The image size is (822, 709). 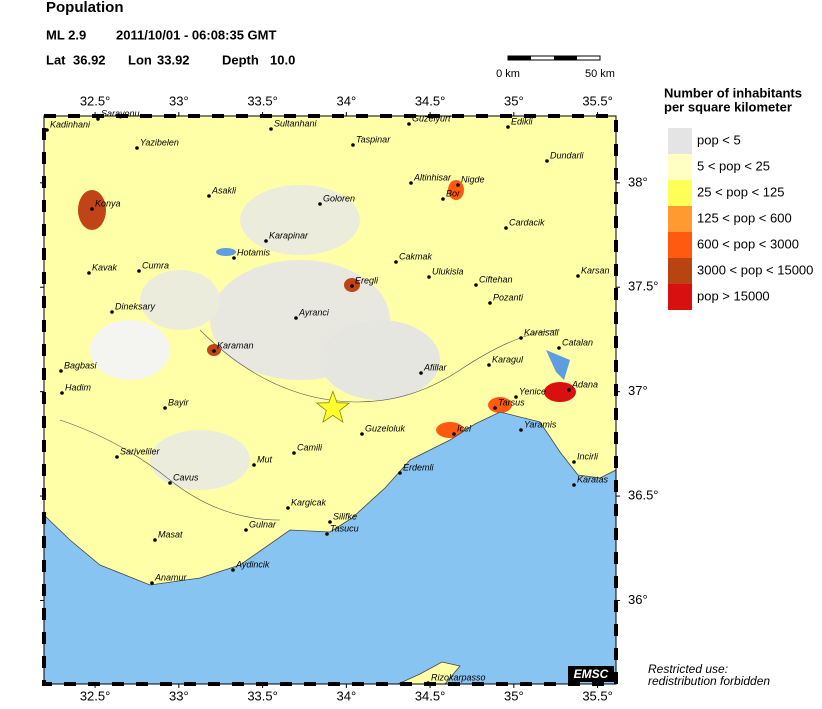 What do you see at coordinates (458, 677) in the screenshot?
I see `city-label: Rizokarpasso` at bounding box center [458, 677].